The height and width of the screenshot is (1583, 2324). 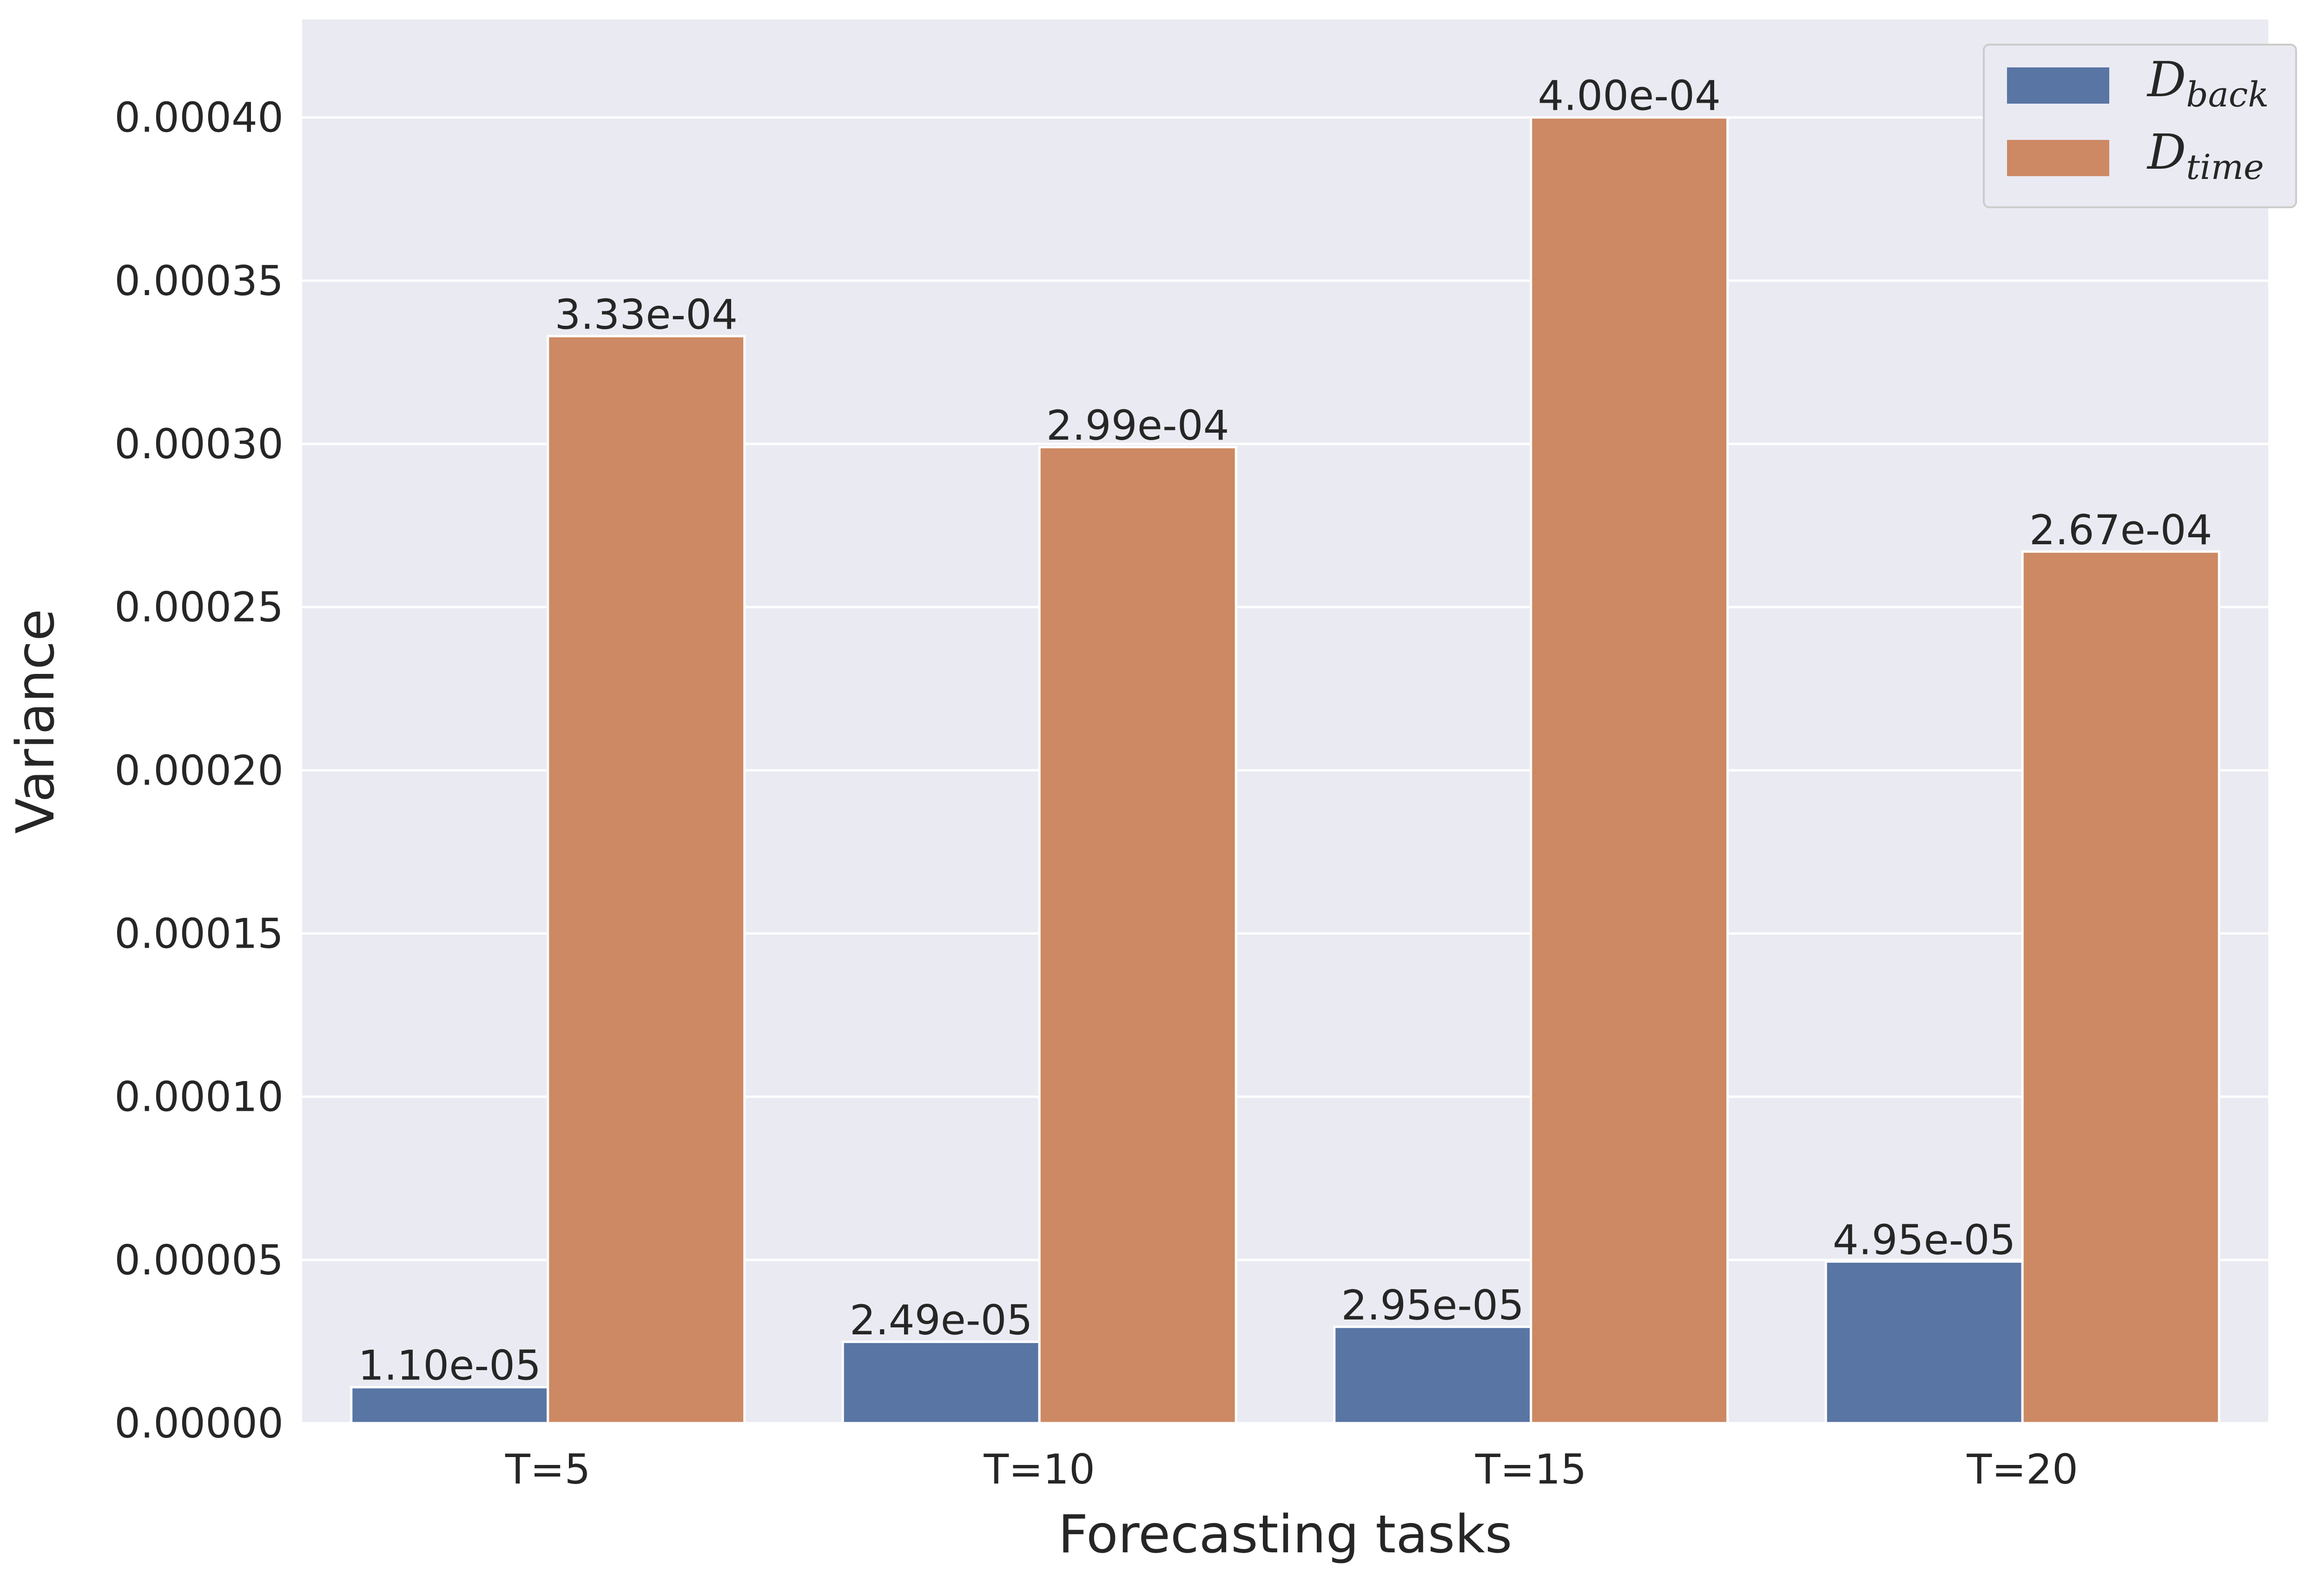 What do you see at coordinates (2120, 530) in the screenshot?
I see `data-label: 2.67e-04` at bounding box center [2120, 530].